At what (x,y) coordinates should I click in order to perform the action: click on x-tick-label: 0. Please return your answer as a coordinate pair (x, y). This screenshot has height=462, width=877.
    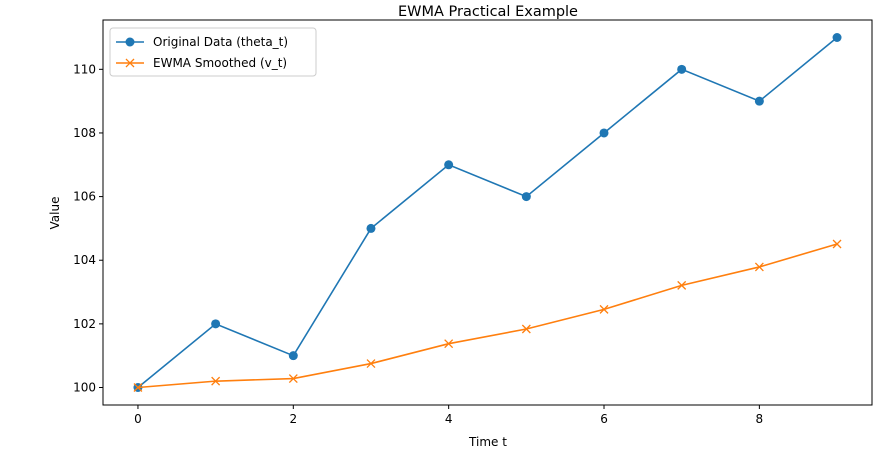
    Looking at the image, I should click on (138, 419).